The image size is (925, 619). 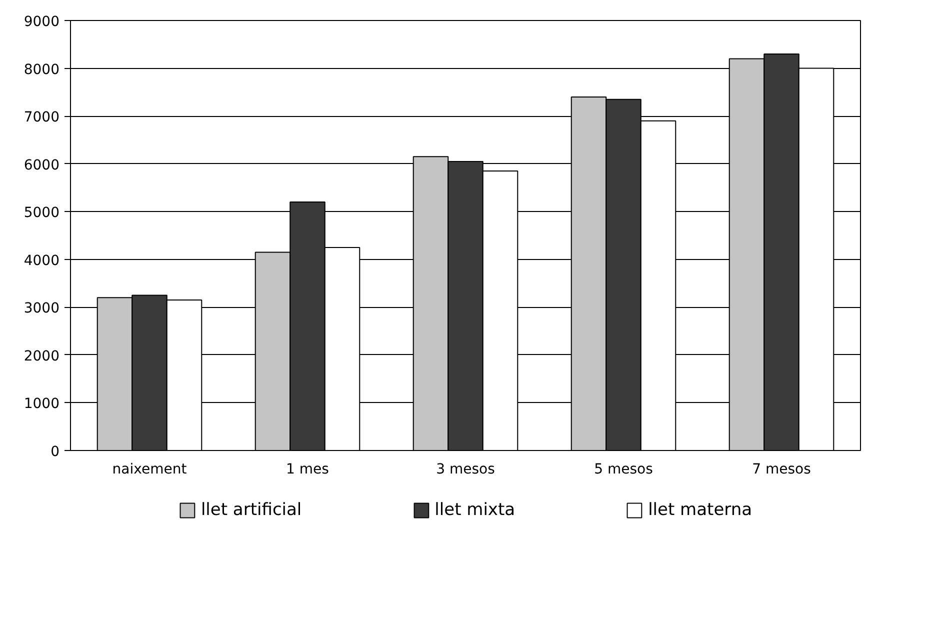 I want to click on y-tick-label: 0, so click(x=55, y=452).